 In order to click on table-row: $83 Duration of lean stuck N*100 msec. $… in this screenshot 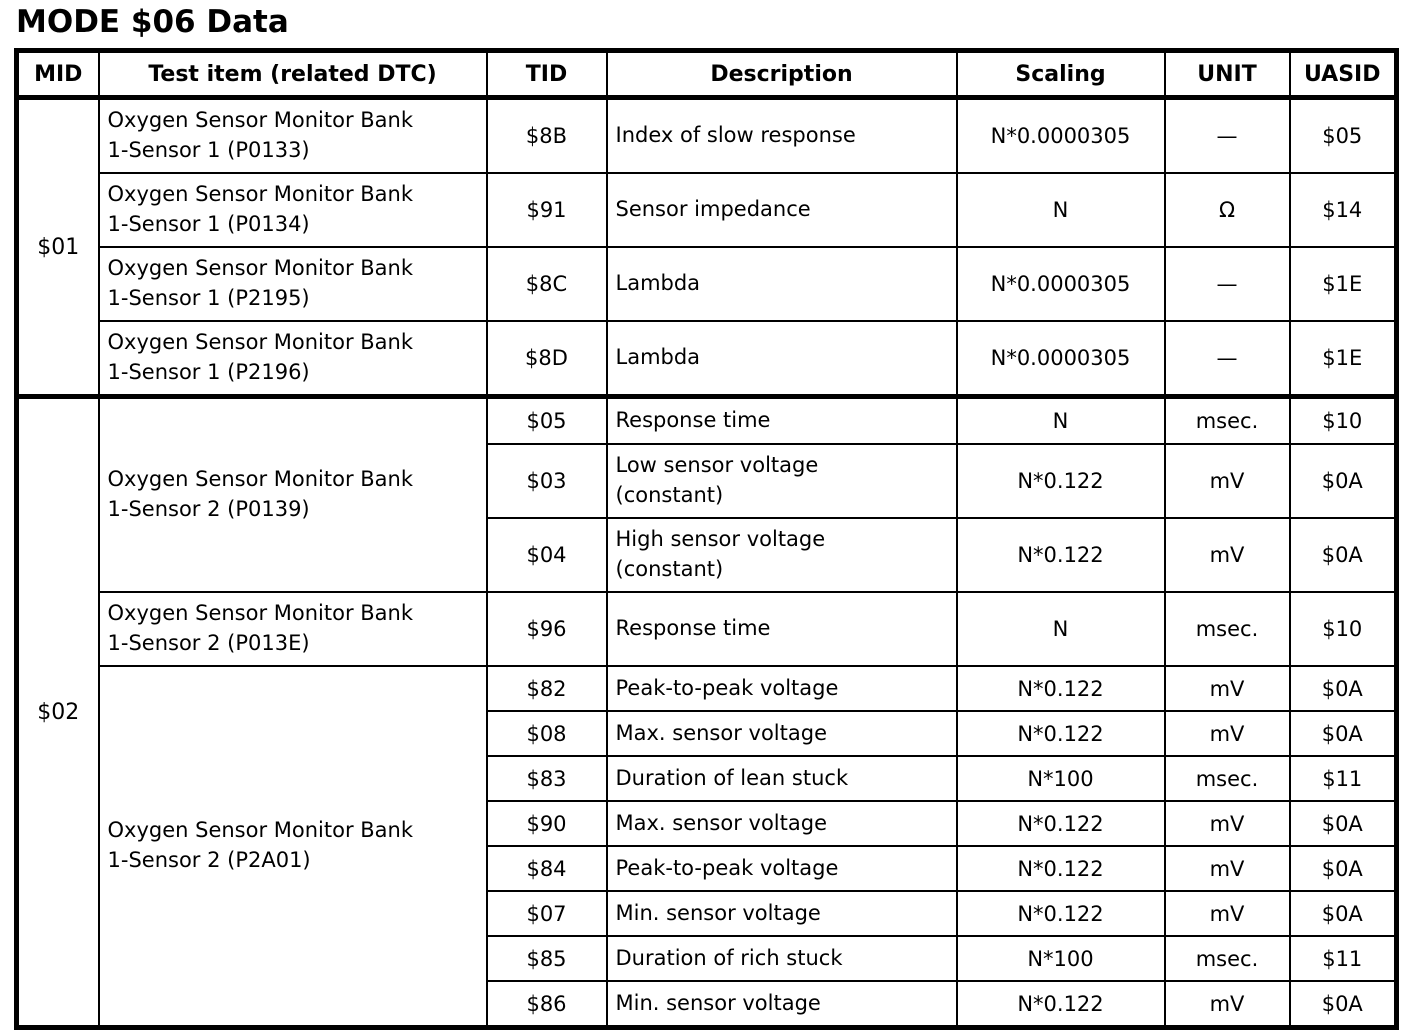, I will do `click(707, 778)`.